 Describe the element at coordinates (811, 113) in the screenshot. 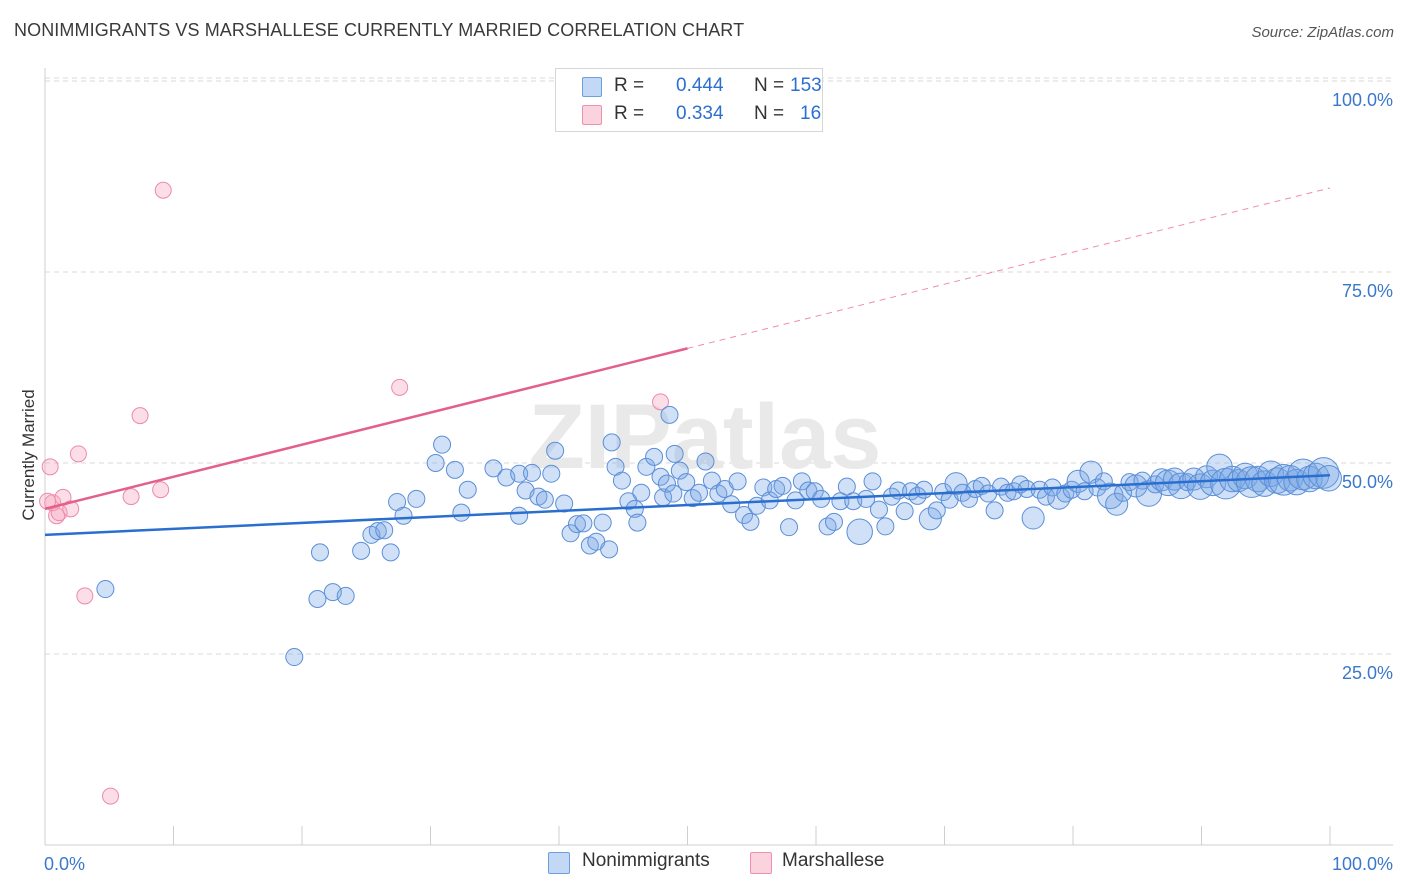

I see `legend-n-value: 16` at that location.